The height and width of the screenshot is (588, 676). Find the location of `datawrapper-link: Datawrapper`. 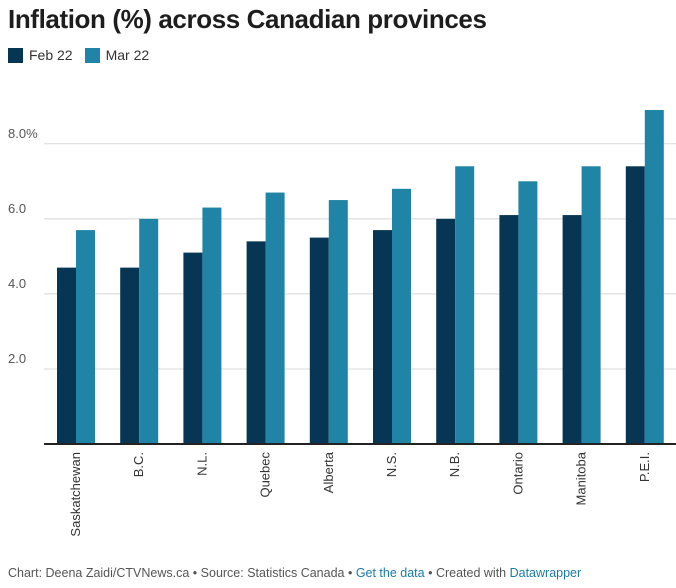

datawrapper-link: Datawrapper is located at coordinates (545, 573).